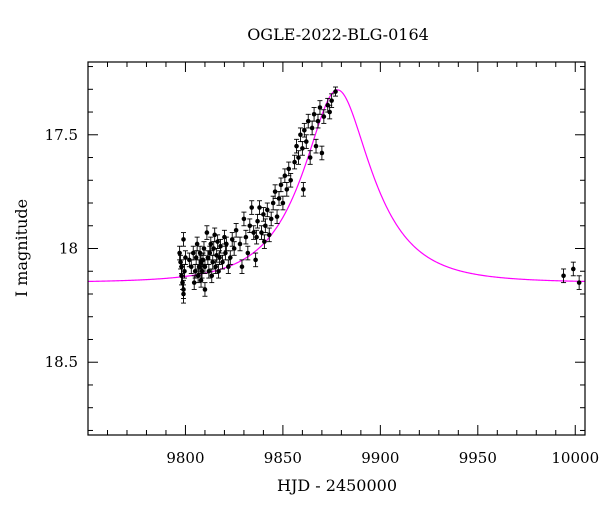 Image resolution: width=600 pixels, height=512 pixels. Describe the element at coordinates (338, 34) in the screenshot. I see `chart-title: OGLE-2022-BLG-0164` at that location.